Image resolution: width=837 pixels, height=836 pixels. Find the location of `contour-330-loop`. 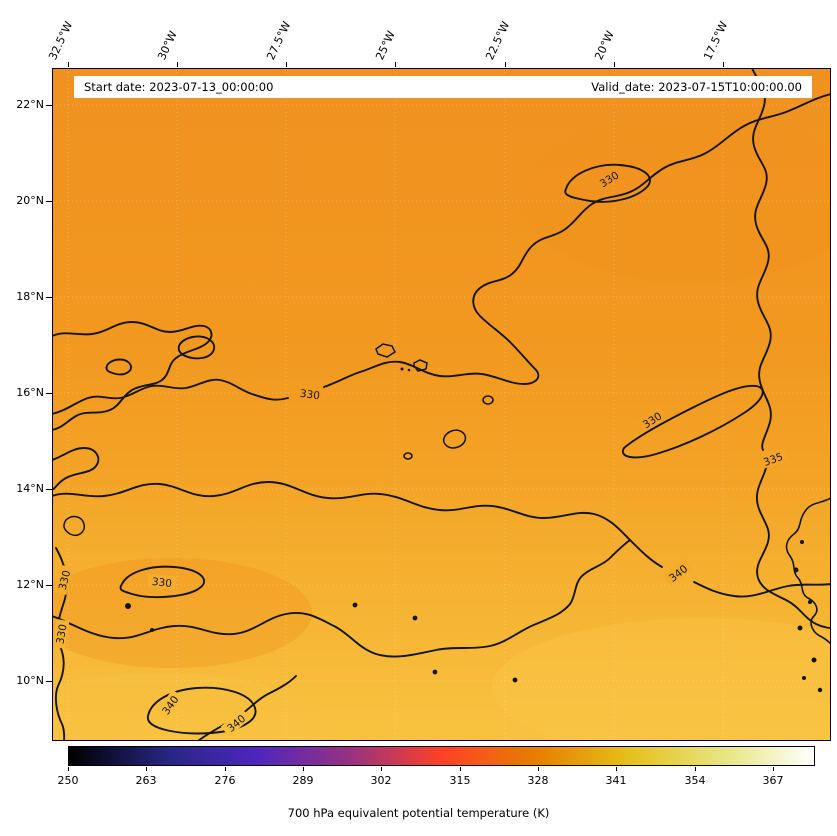

contour-330-loop is located at coordinates (607, 183).